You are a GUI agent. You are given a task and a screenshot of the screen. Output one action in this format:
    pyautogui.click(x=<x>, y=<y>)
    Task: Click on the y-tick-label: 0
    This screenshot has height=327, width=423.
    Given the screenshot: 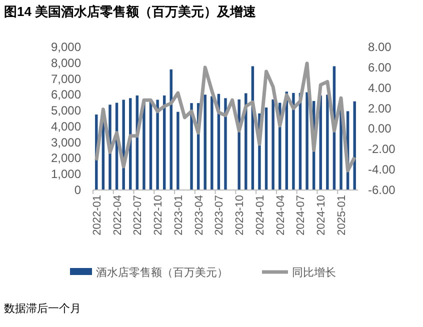 What is the action you would take?
    pyautogui.click(x=78, y=190)
    